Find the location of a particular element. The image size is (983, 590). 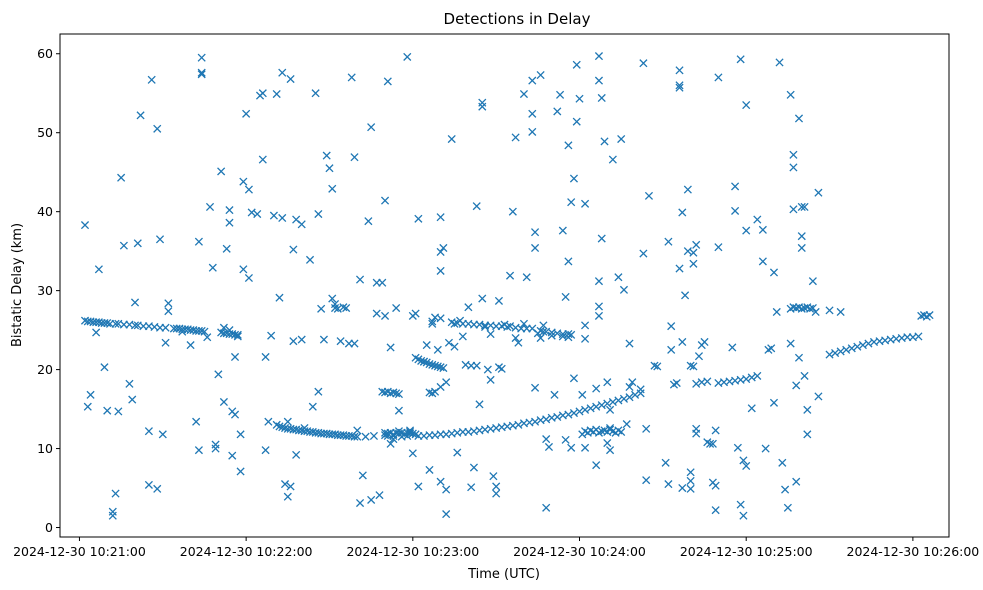

y-tick-label: 10 is located at coordinates (45, 448).